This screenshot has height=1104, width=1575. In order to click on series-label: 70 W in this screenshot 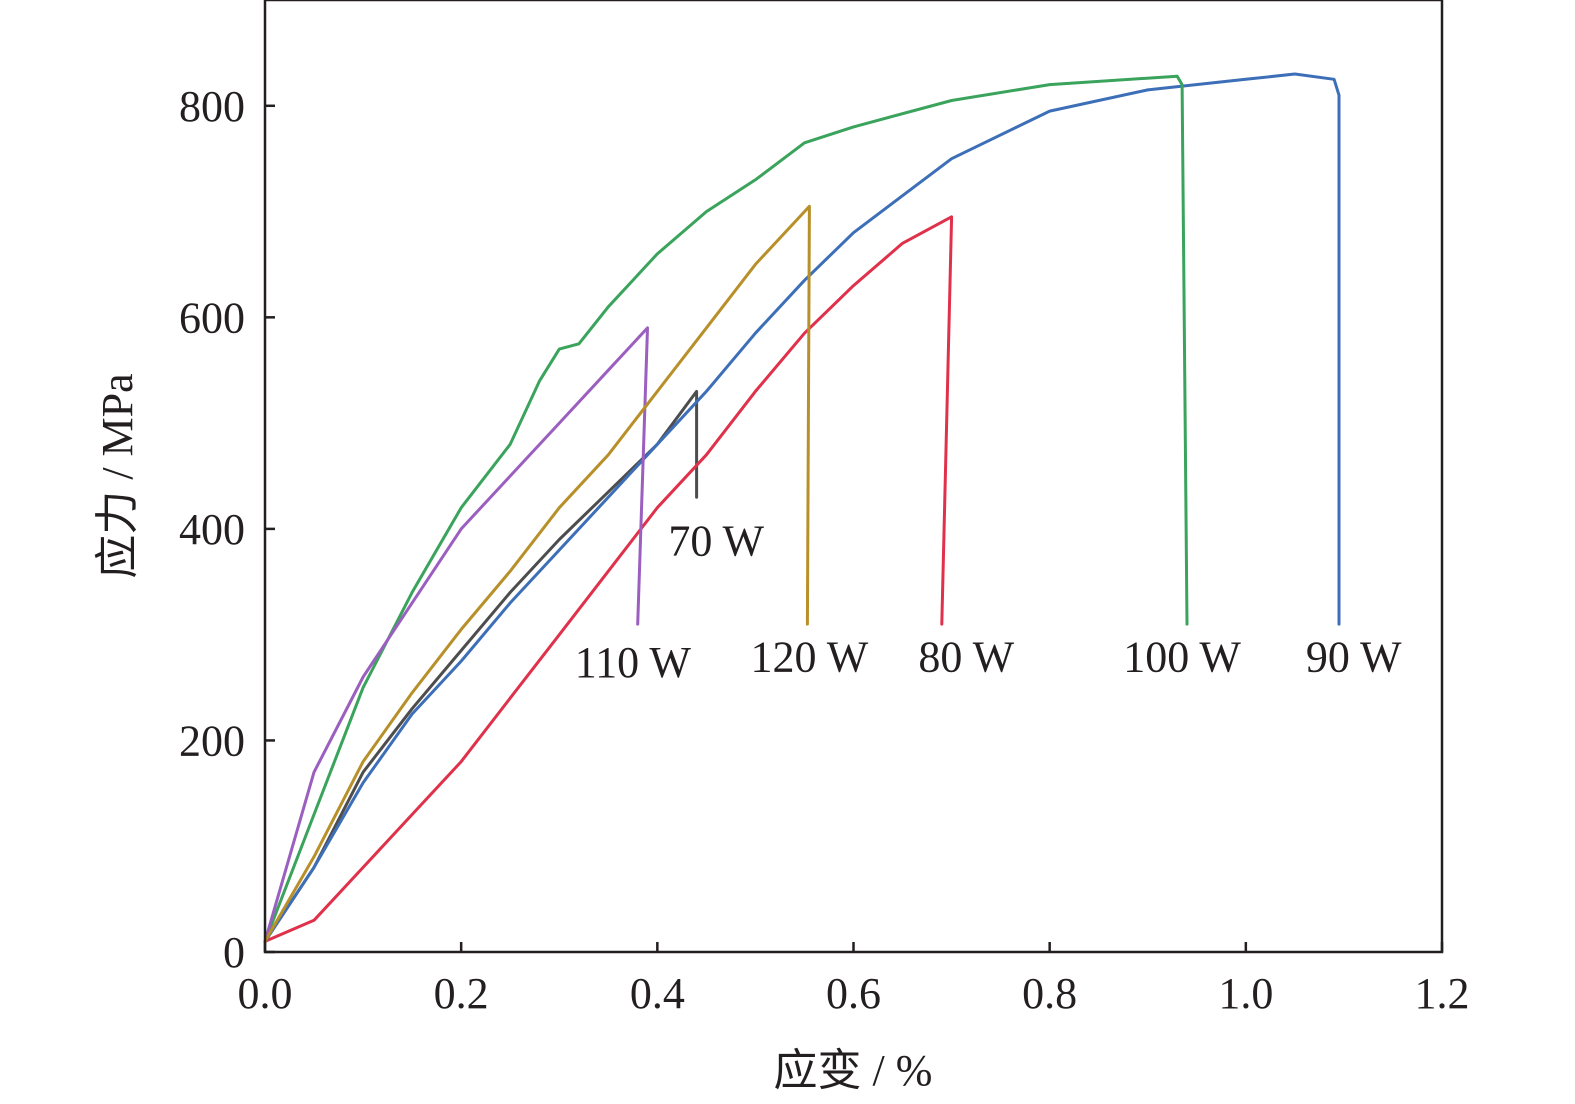, I will do `click(716, 540)`.